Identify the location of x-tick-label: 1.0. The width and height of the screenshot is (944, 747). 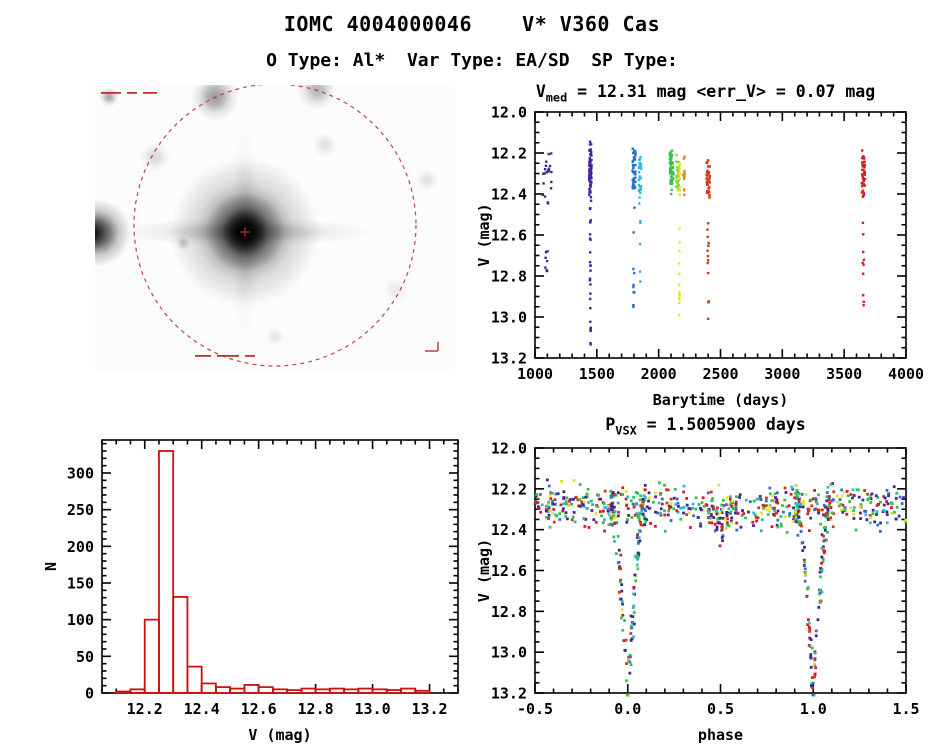
(813, 709).